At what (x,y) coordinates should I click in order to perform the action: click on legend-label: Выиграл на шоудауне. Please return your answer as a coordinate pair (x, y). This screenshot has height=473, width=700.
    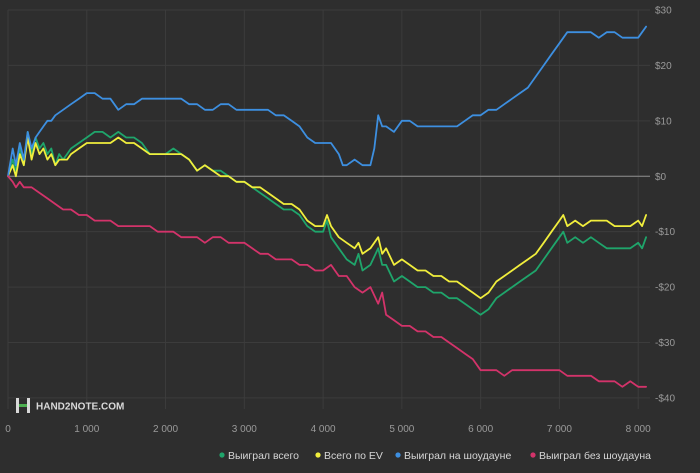
    Looking at the image, I should click on (457, 456).